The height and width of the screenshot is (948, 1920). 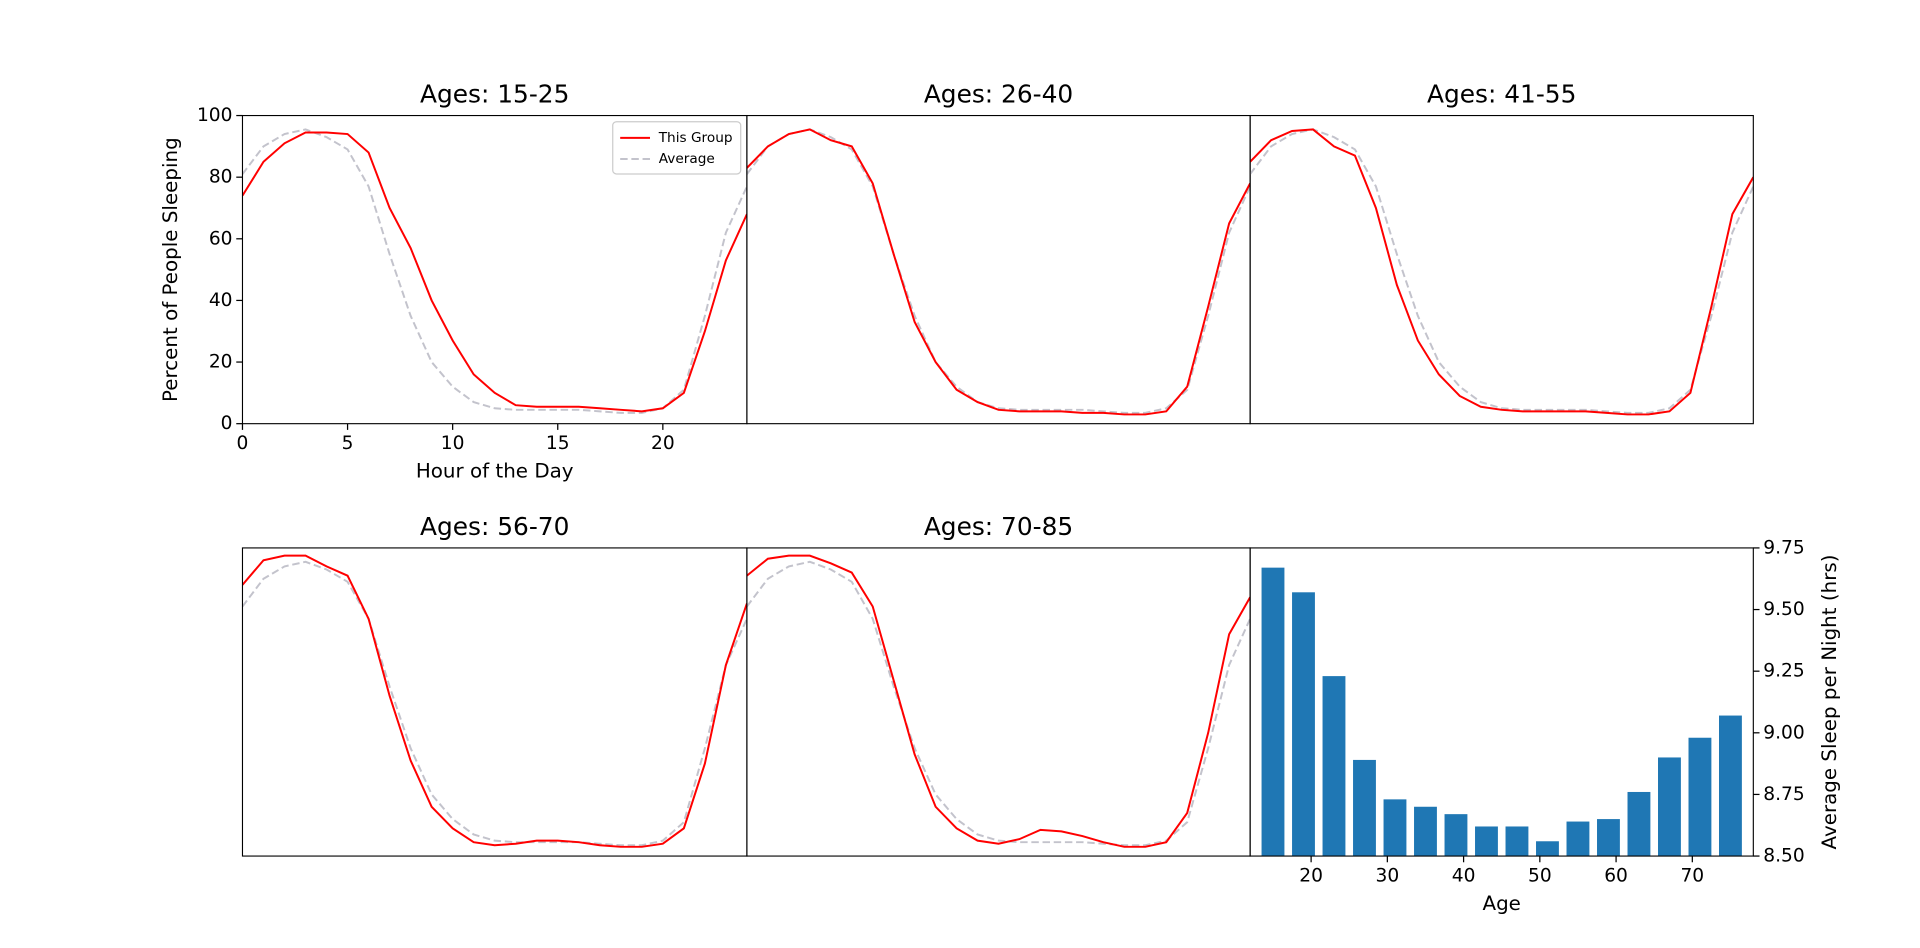 What do you see at coordinates (221, 177) in the screenshot?
I see `y-tick-label: 80` at bounding box center [221, 177].